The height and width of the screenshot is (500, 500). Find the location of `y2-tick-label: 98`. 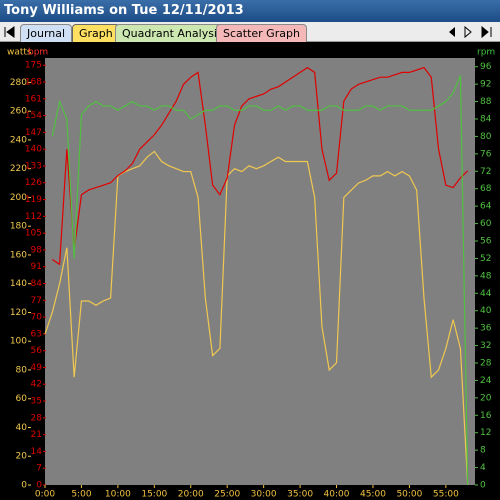

y2-tick-label: 98 is located at coordinates (37, 250).